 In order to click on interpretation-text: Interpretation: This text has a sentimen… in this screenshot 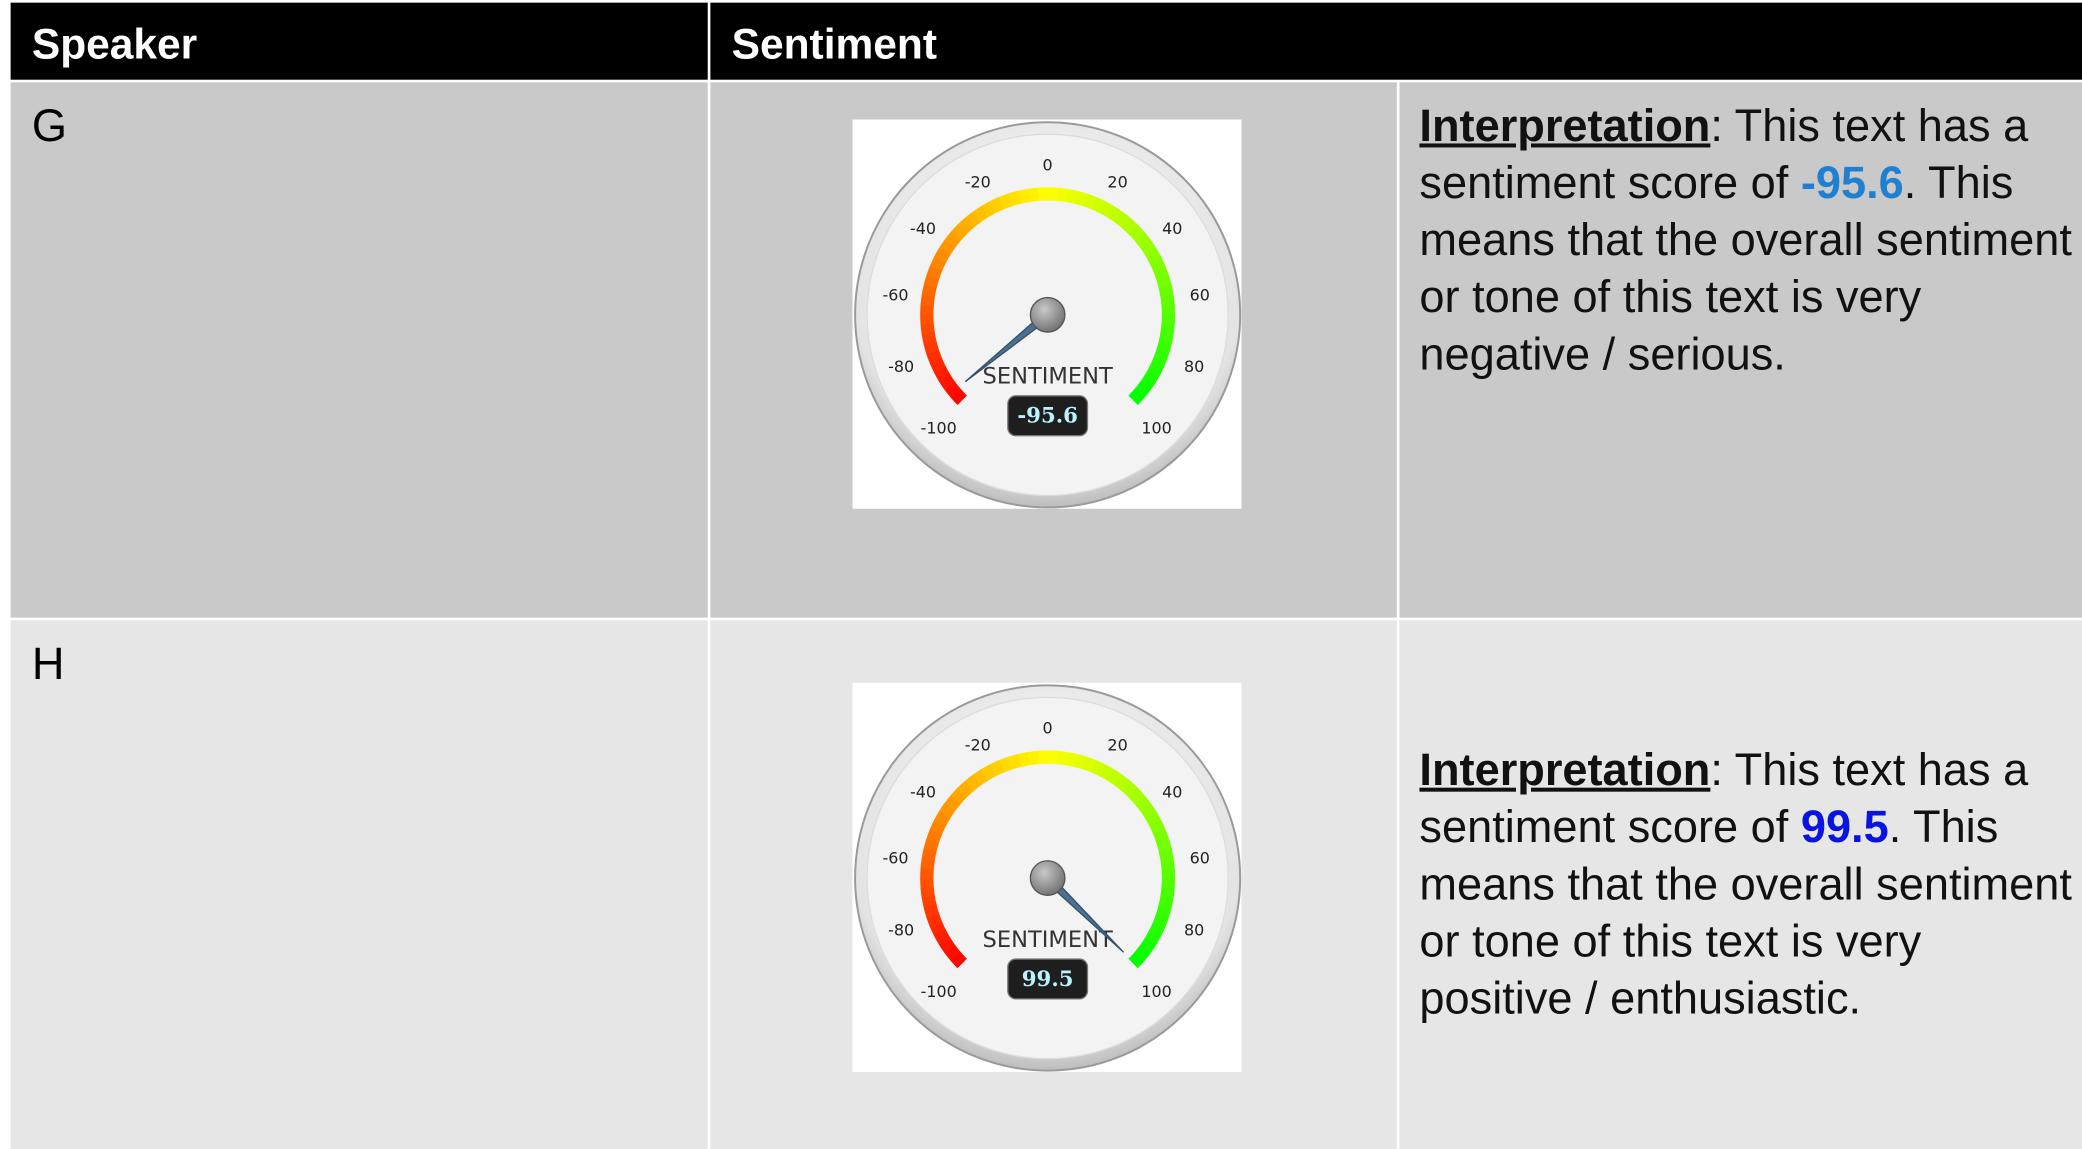, I will do `click(1750, 241)`.